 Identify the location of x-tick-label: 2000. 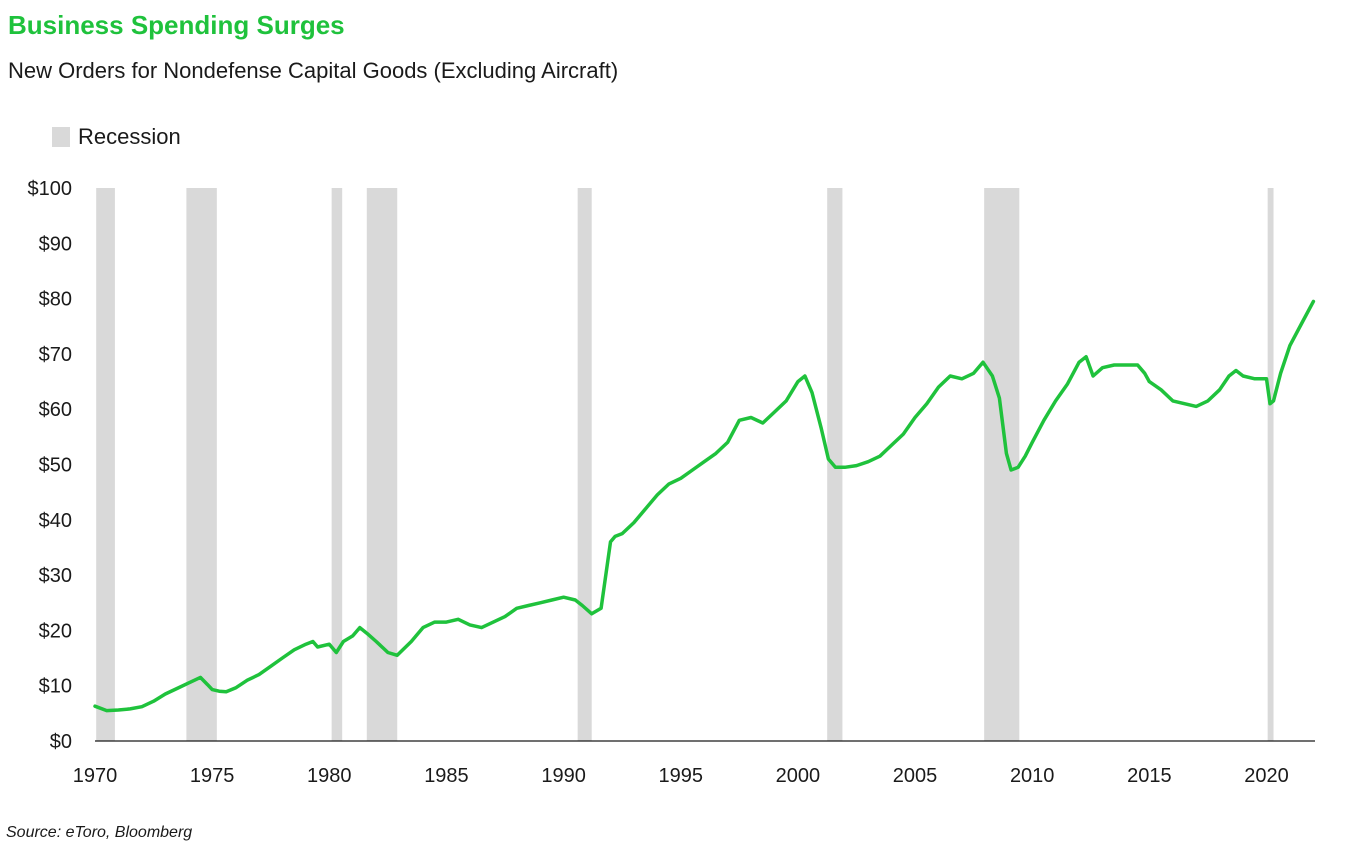
(798, 776).